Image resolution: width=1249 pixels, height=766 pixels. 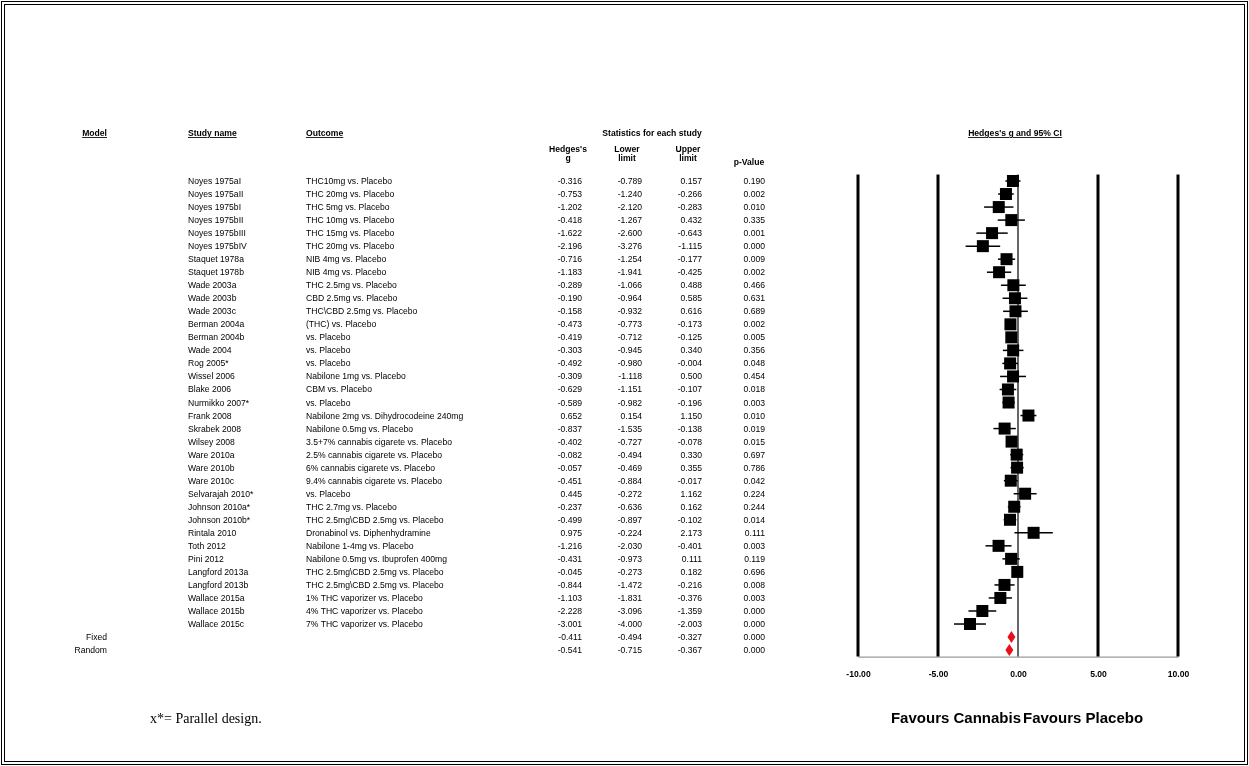 What do you see at coordinates (570, 624) in the screenshot?
I see `text: -3.001` at bounding box center [570, 624].